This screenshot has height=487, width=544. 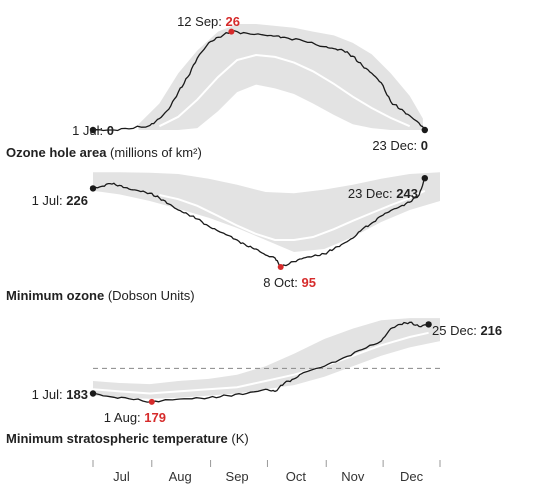 I want to click on minimum-annotation: 8 Oct: 95, so click(x=289, y=282).